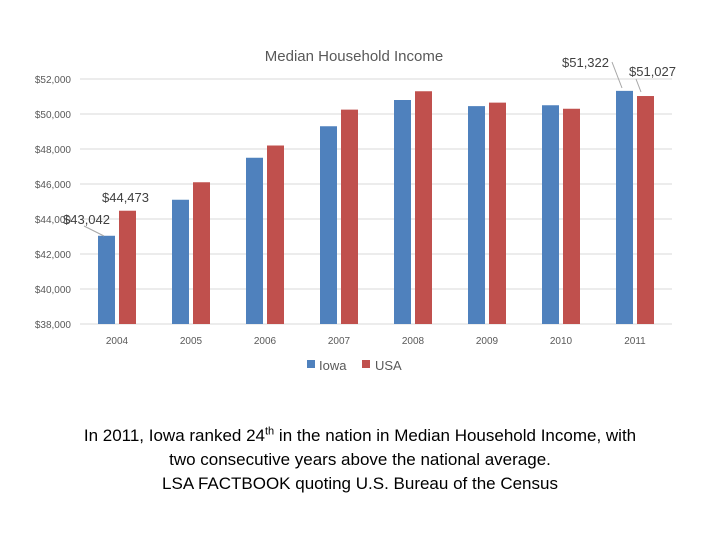 The width and height of the screenshot is (720, 540). What do you see at coordinates (652, 71) in the screenshot?
I see `data-label: $51,027` at bounding box center [652, 71].